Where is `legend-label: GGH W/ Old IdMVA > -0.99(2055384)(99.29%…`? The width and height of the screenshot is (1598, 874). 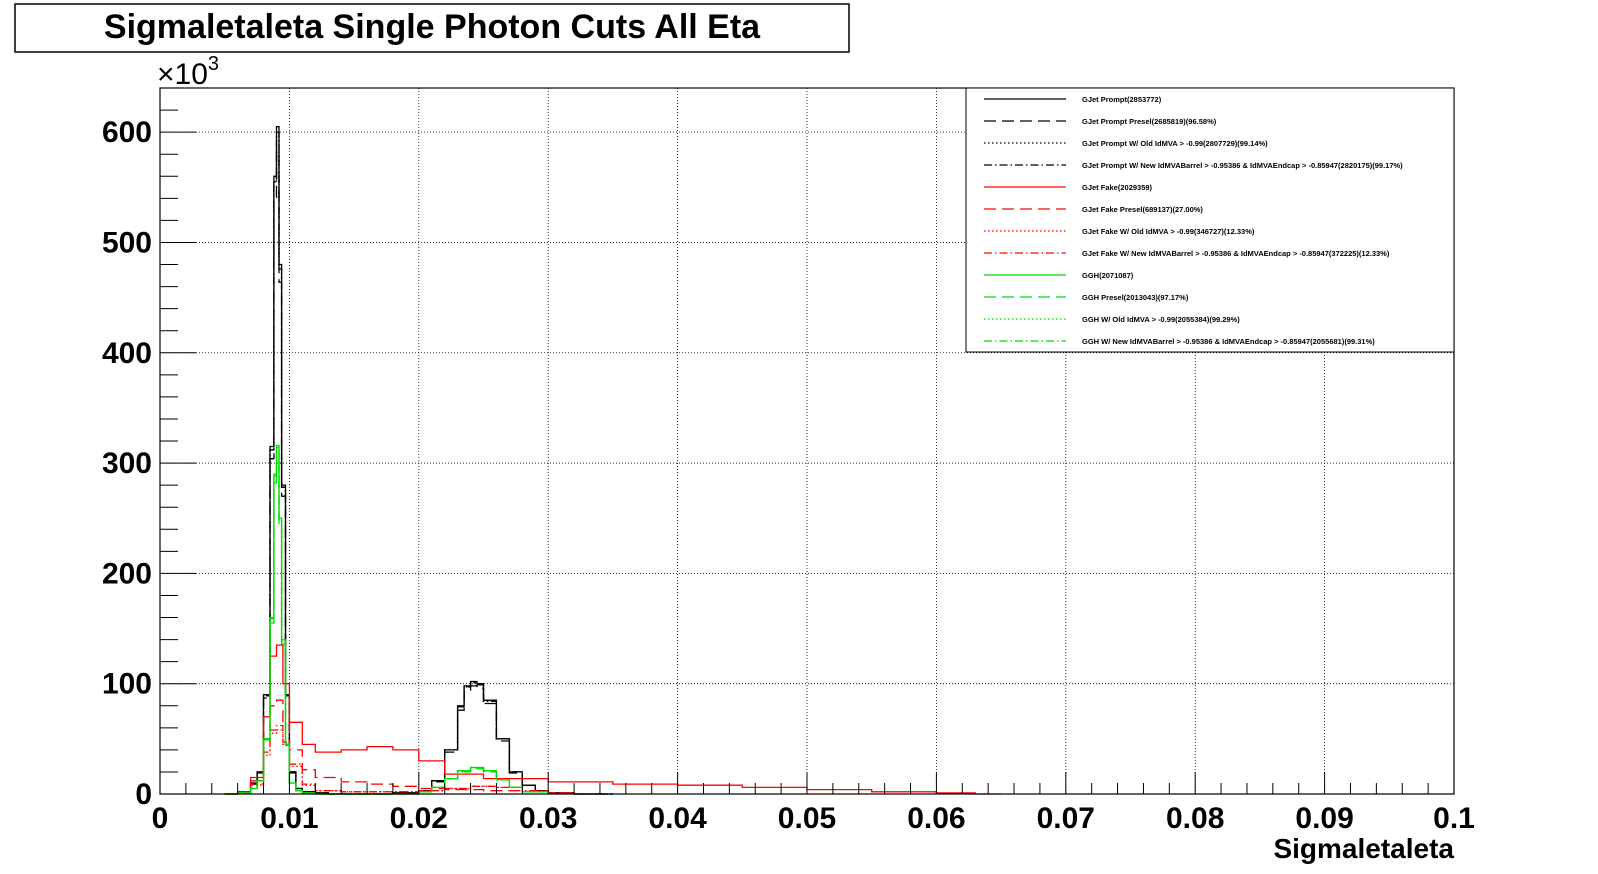
legend-label: GGH W/ Old IdMVA > -0.99(2055384)(99.29%… is located at coordinates (1161, 319).